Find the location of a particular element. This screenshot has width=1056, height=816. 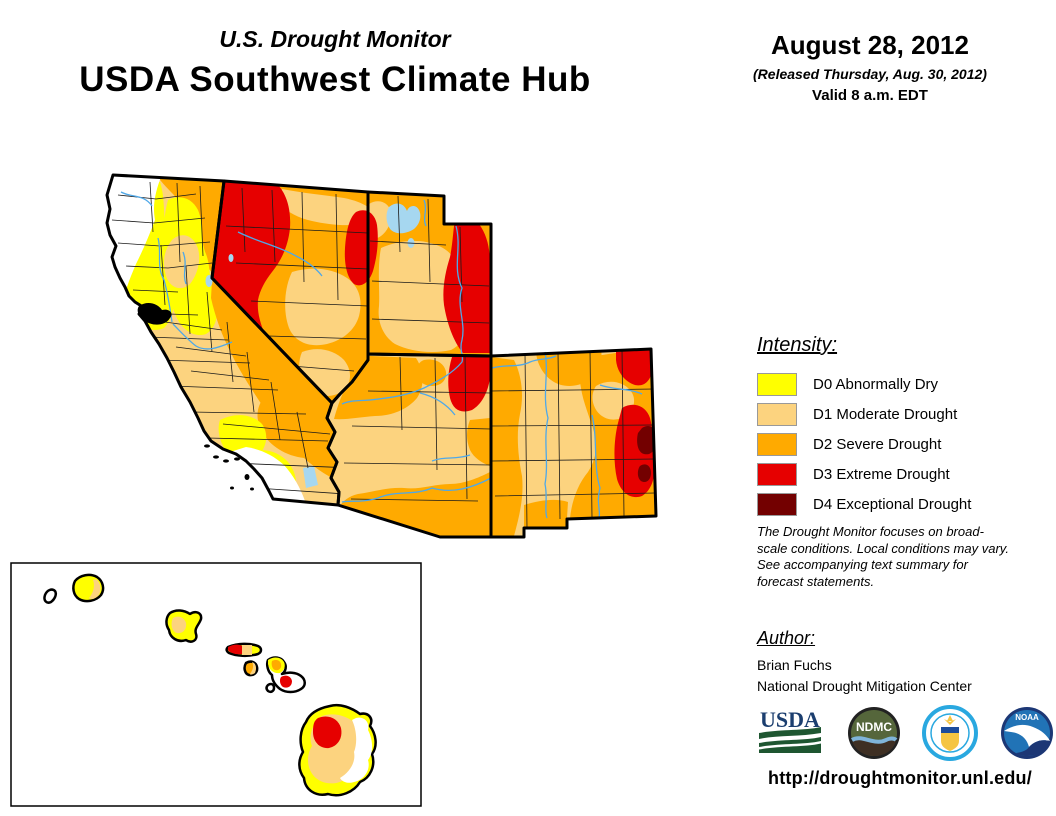

nv-county-lines is located at coordinates (296, 279).